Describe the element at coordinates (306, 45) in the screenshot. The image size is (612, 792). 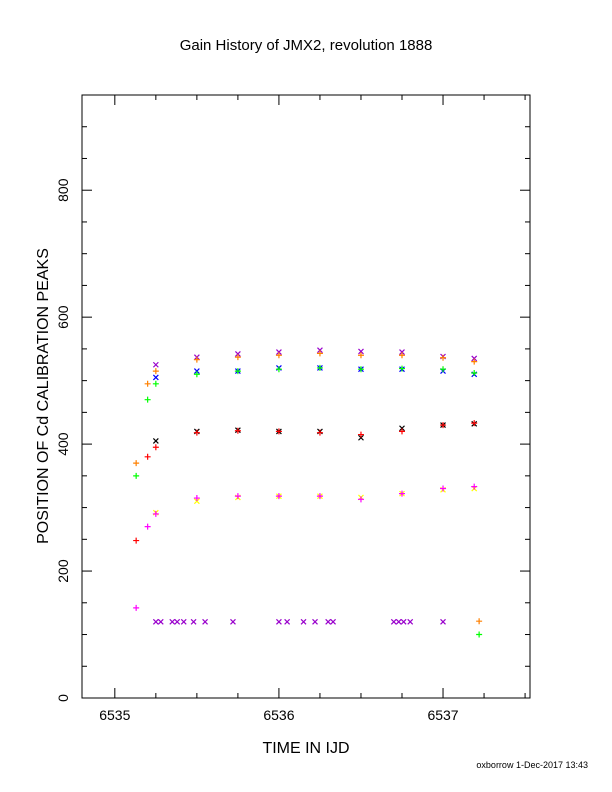
I see `chart-title: Gain History of JMX2, revolution 1888` at that location.